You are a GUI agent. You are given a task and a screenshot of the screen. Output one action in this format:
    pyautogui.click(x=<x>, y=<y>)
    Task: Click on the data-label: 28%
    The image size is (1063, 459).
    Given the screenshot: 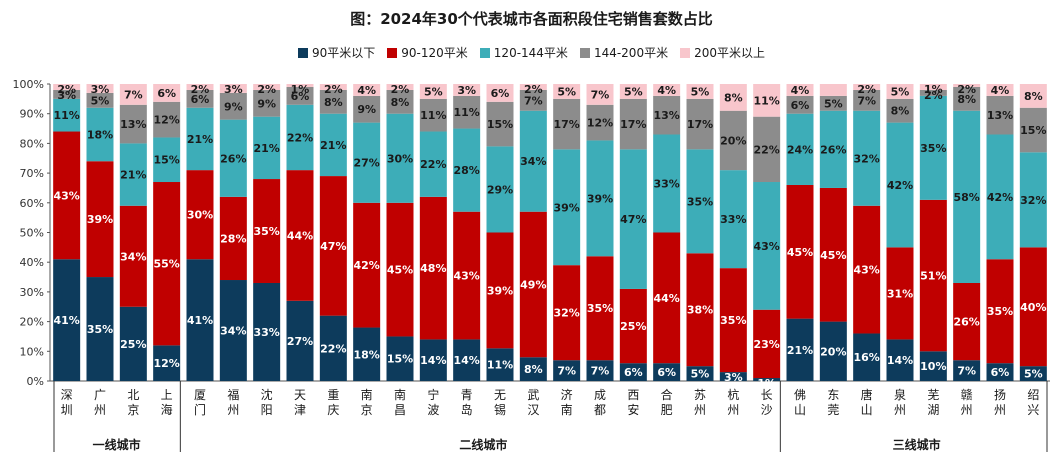 What is the action you would take?
    pyautogui.click(x=233, y=238)
    